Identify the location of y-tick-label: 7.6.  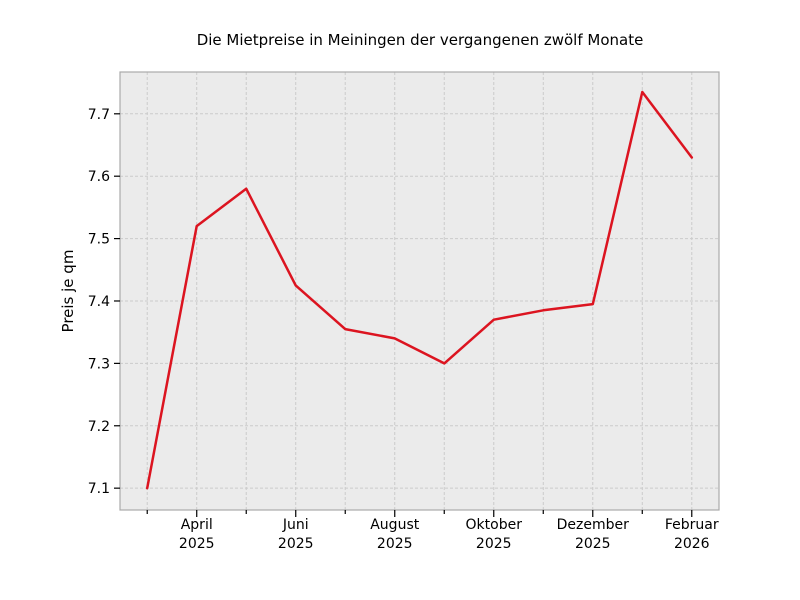
(99, 177).